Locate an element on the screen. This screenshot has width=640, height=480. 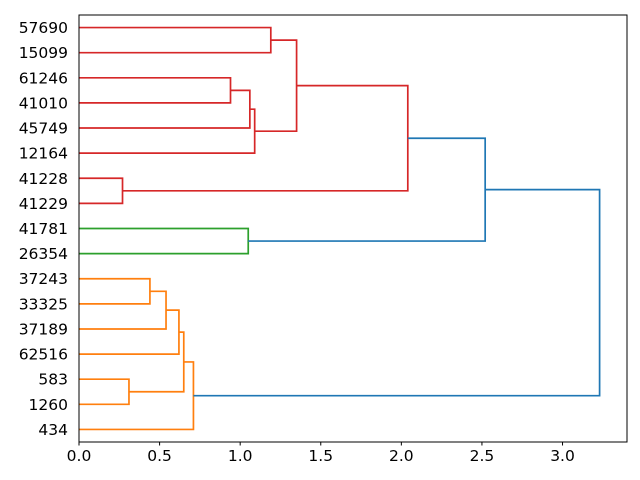
leaf-label: 62516 is located at coordinates (43, 355).